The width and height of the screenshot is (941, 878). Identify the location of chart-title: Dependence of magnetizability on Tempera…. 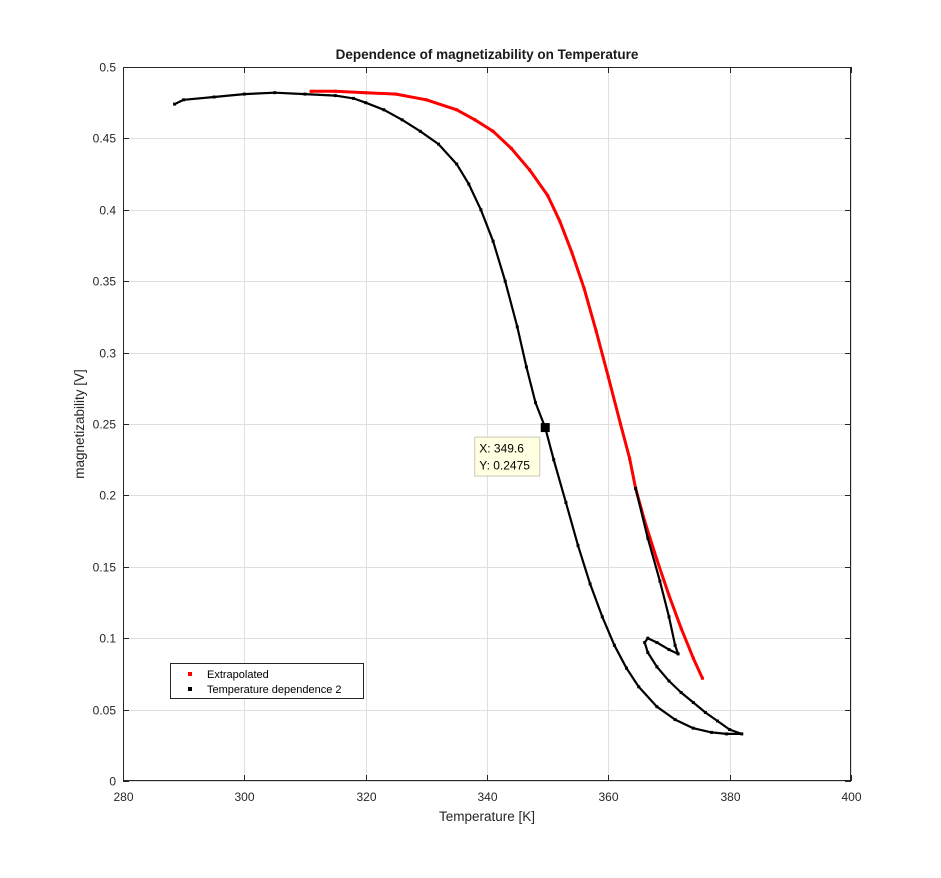
(487, 54).